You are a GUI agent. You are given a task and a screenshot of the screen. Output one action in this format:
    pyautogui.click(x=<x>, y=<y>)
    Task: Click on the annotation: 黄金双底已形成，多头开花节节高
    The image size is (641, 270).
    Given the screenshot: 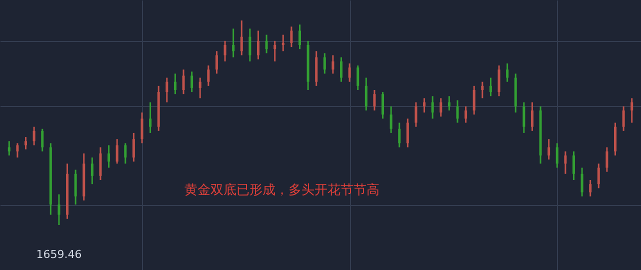 What is the action you would take?
    pyautogui.click(x=282, y=190)
    